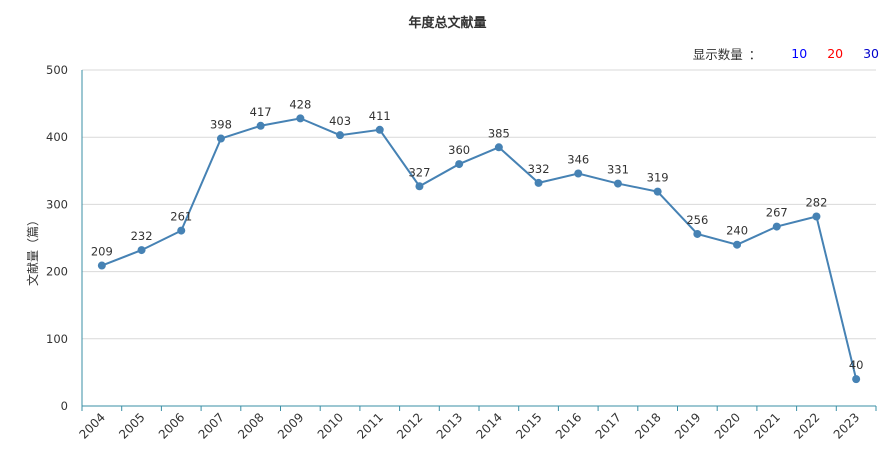 The width and height of the screenshot is (895, 464). What do you see at coordinates (799, 53) in the screenshot?
I see `display-count-option-10: 10` at bounding box center [799, 53].